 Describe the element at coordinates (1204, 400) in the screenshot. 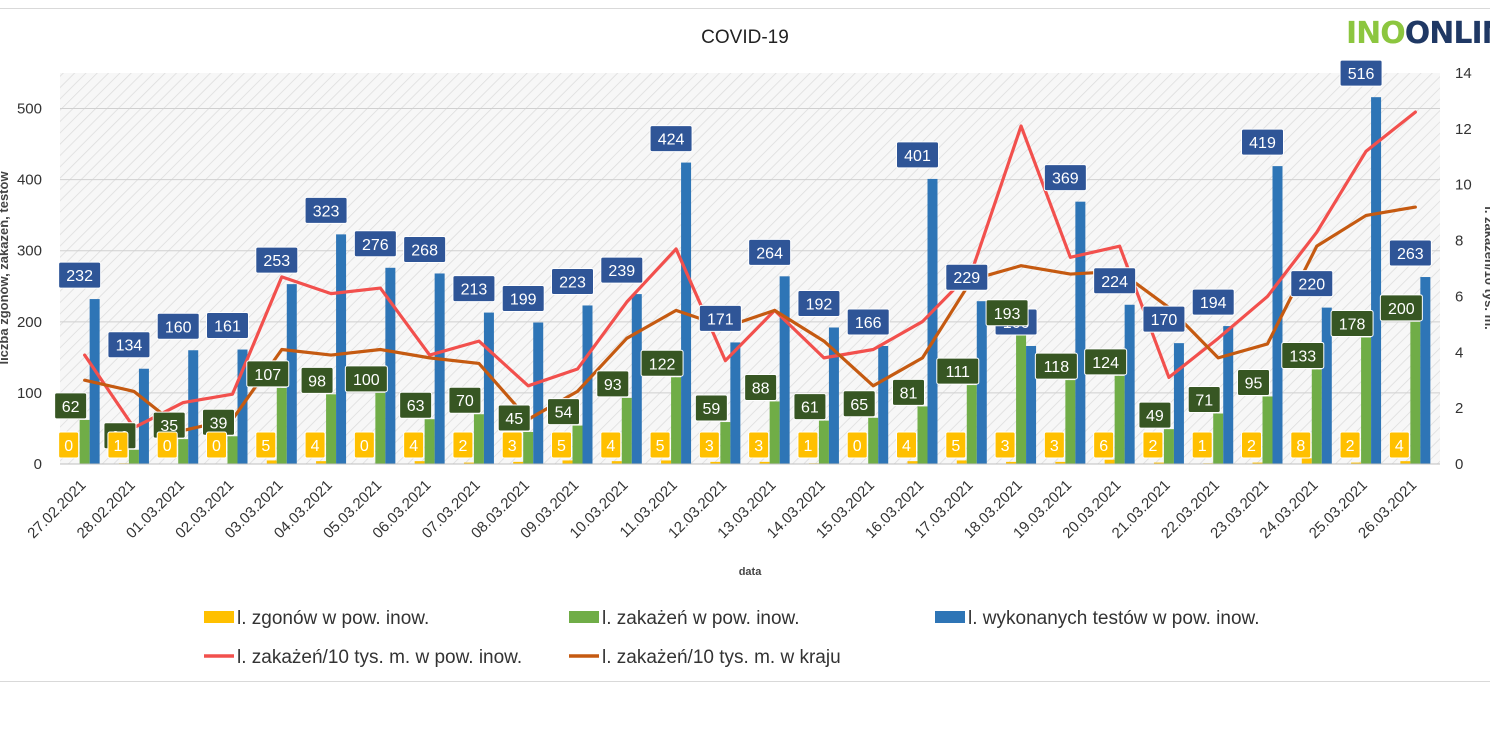

I see `data-label-infections: 71` at that location.